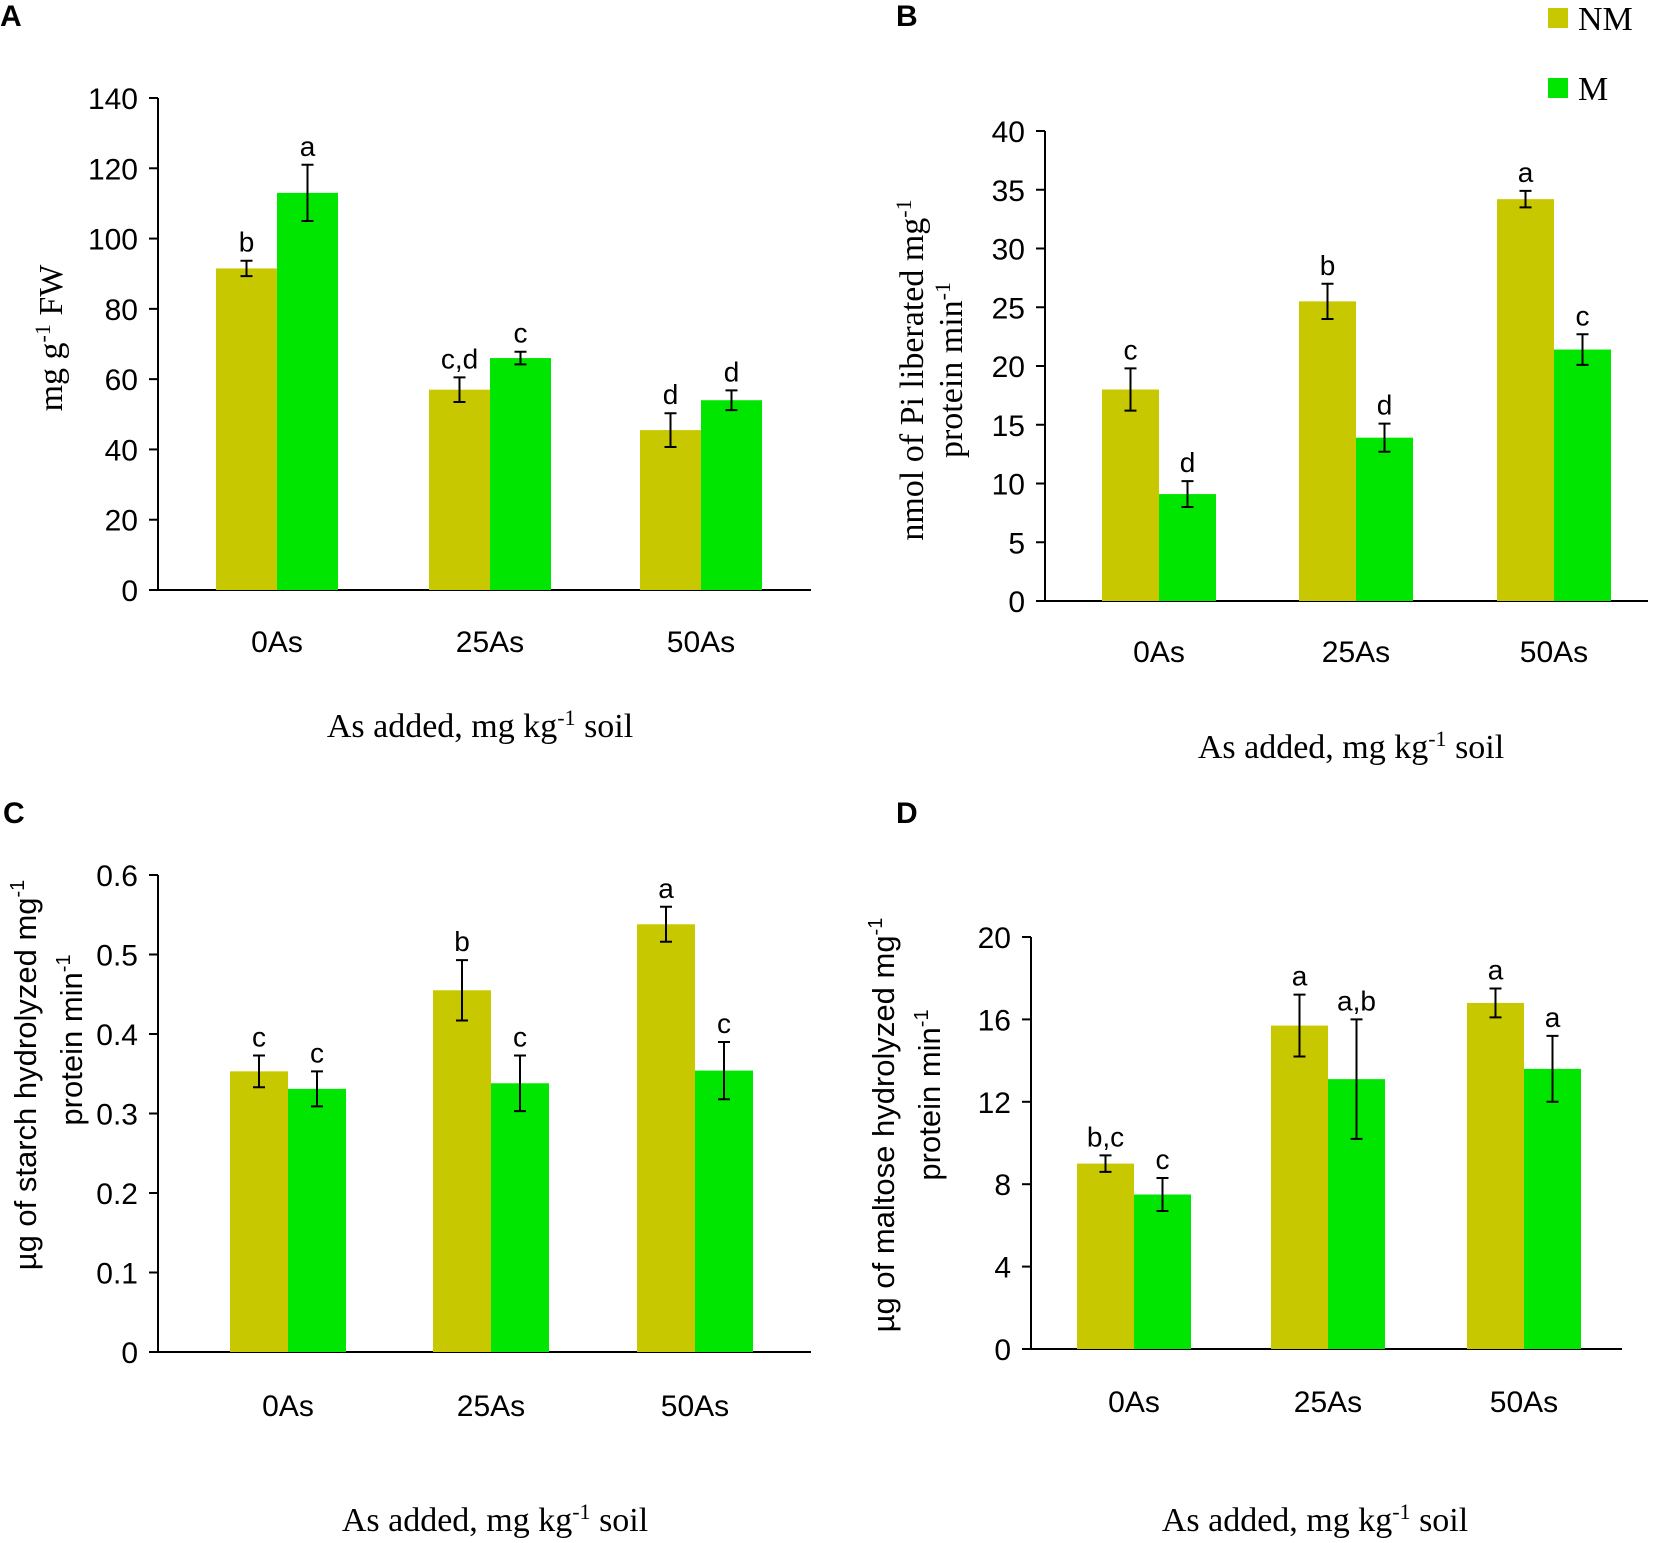 This screenshot has width=1657, height=1543. What do you see at coordinates (1008, 308) in the screenshot?
I see `y-tick-label-b: 25` at bounding box center [1008, 308].